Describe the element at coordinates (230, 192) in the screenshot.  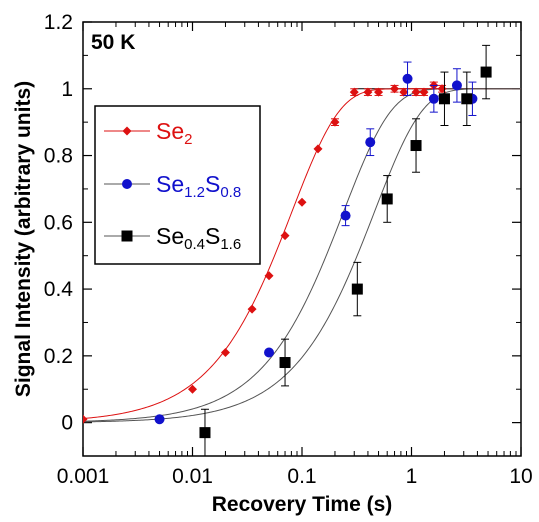
I see `legend-label-part: 0.8` at that location.